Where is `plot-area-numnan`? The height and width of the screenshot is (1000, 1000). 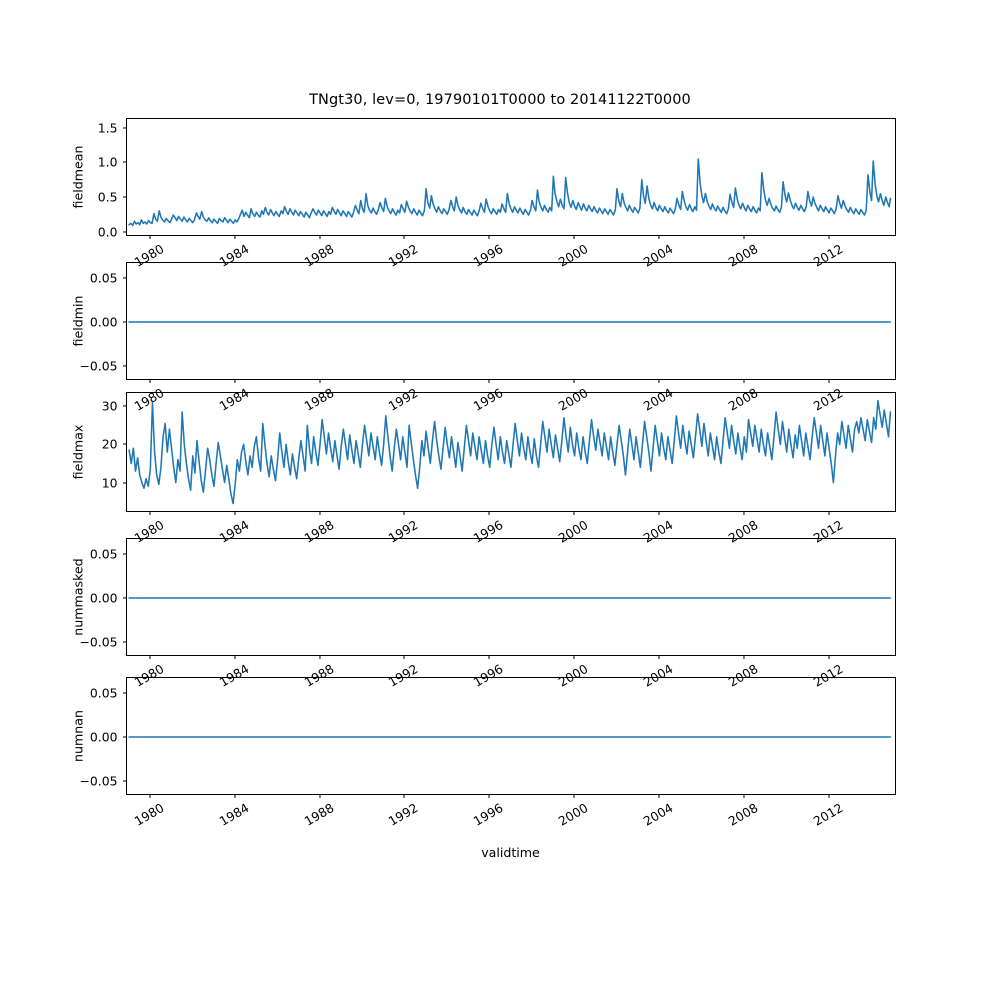 plot-area-numnan is located at coordinates (511, 736).